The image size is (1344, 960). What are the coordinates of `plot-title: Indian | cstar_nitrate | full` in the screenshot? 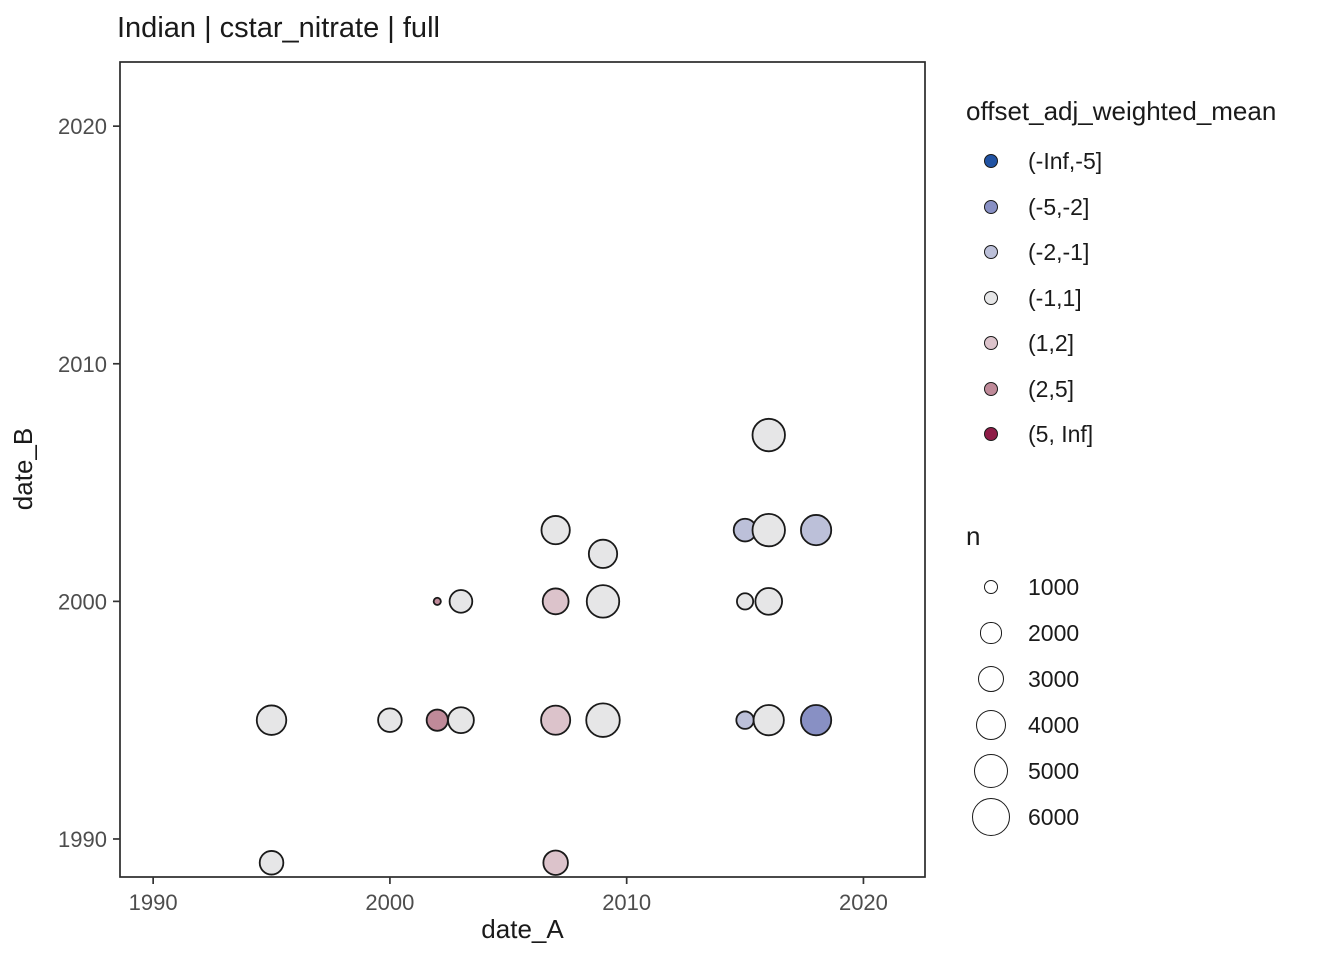 It's located at (278, 28).